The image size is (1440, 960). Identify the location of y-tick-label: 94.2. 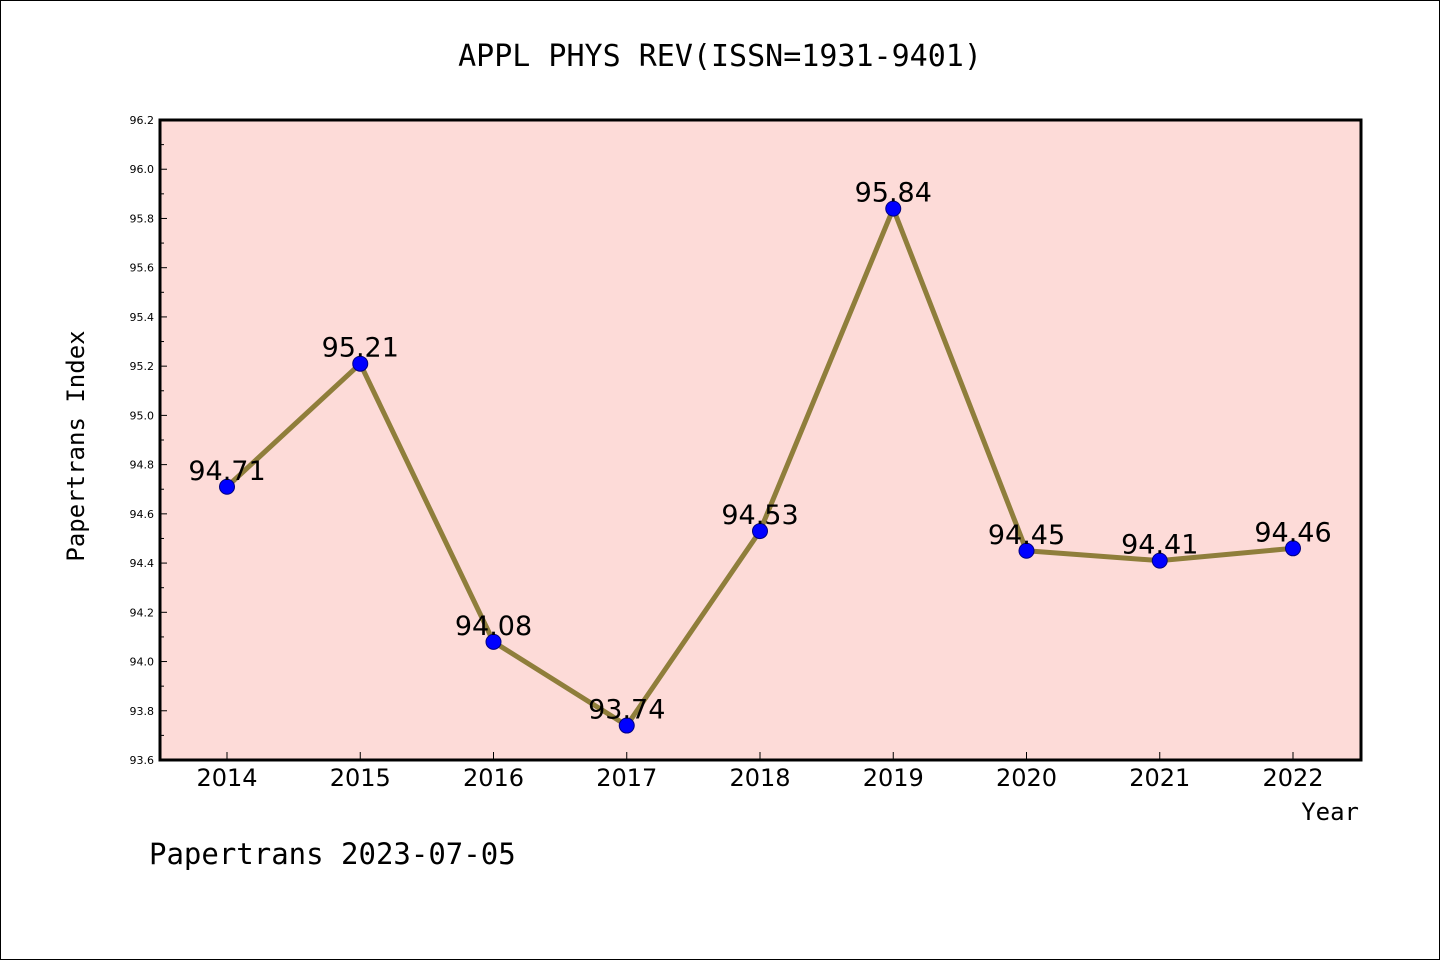
(142, 612).